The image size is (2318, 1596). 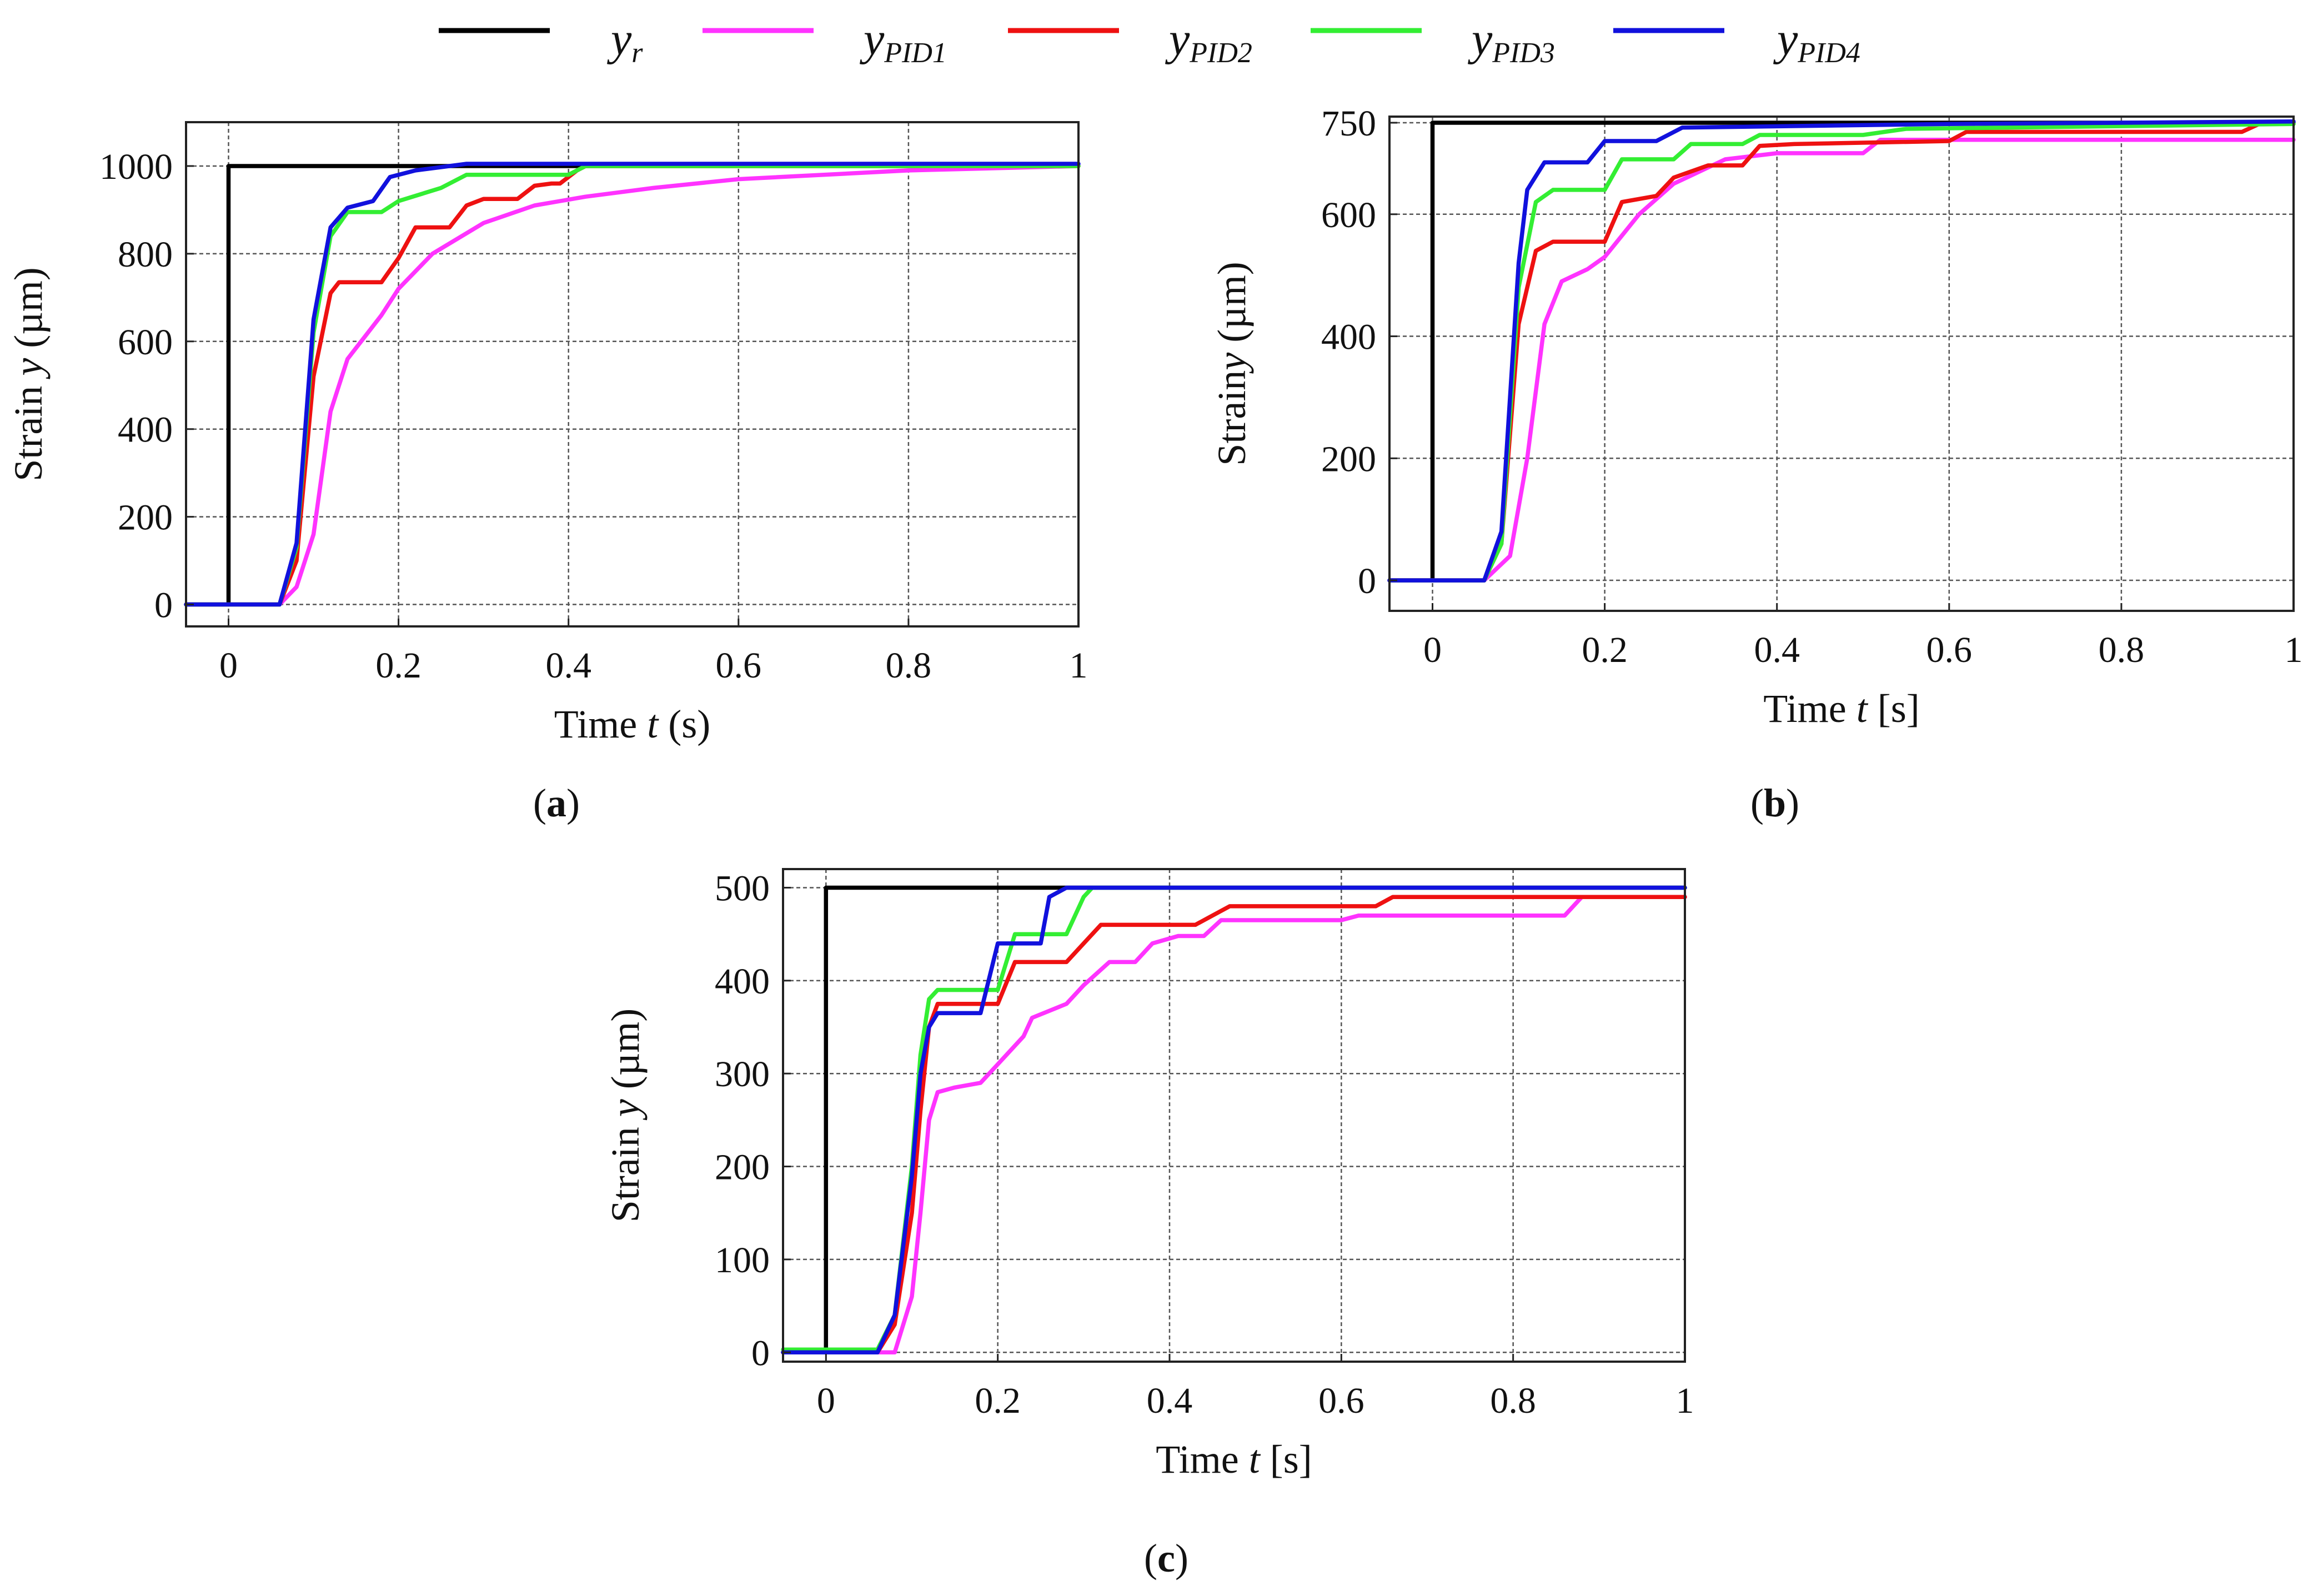 What do you see at coordinates (1950, 650) in the screenshot?
I see `x-tick-label-b-3: 0.6` at bounding box center [1950, 650].